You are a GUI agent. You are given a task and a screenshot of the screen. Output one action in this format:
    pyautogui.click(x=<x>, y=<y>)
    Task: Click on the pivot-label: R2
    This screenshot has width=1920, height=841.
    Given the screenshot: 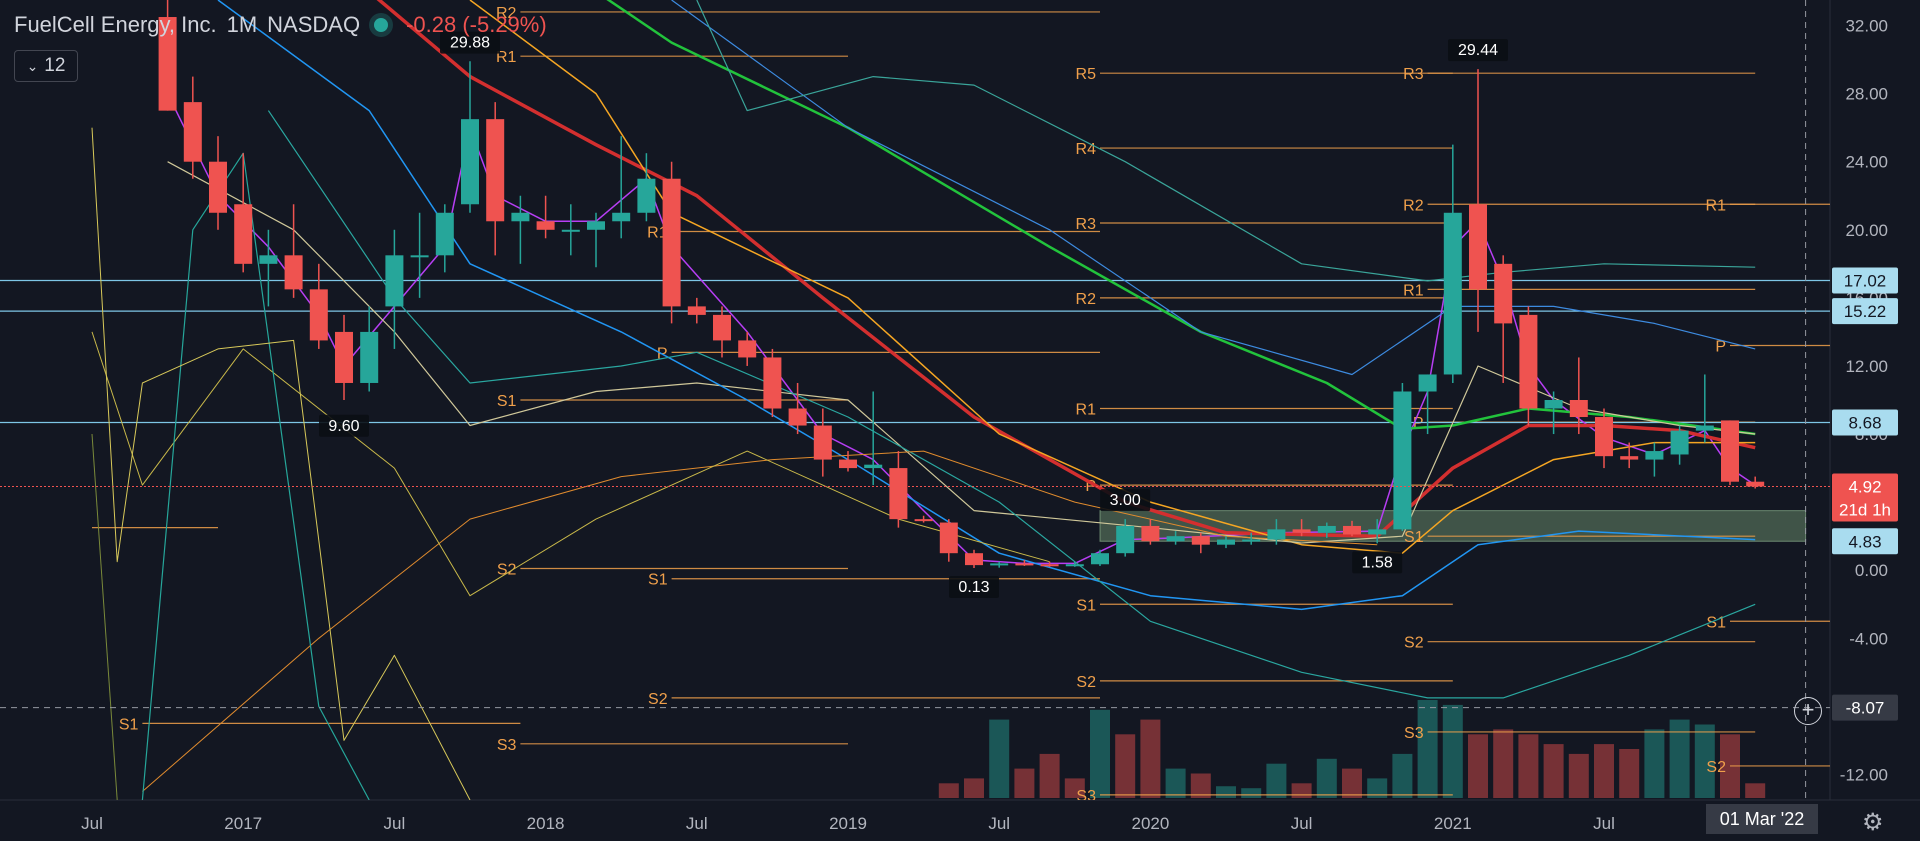 What is the action you would take?
    pyautogui.click(x=1086, y=299)
    